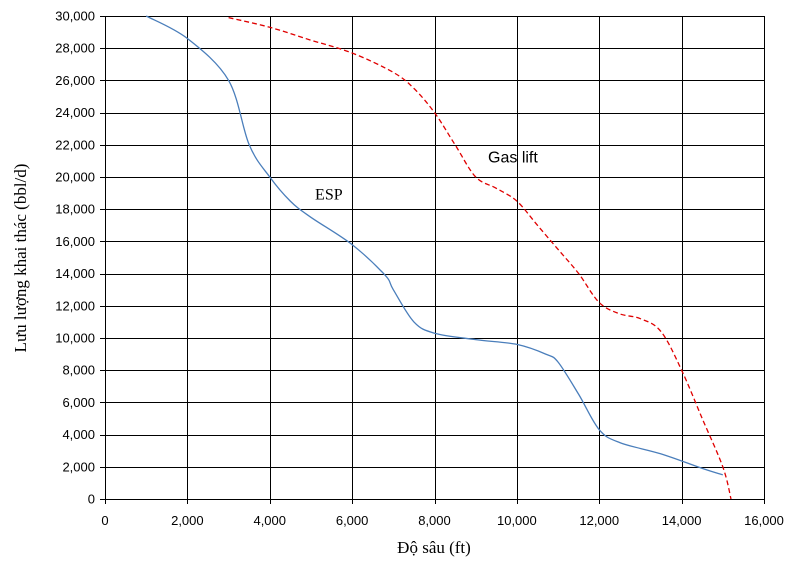  What do you see at coordinates (517, 520) in the screenshot?
I see `x-tick-label: 10,000` at bounding box center [517, 520].